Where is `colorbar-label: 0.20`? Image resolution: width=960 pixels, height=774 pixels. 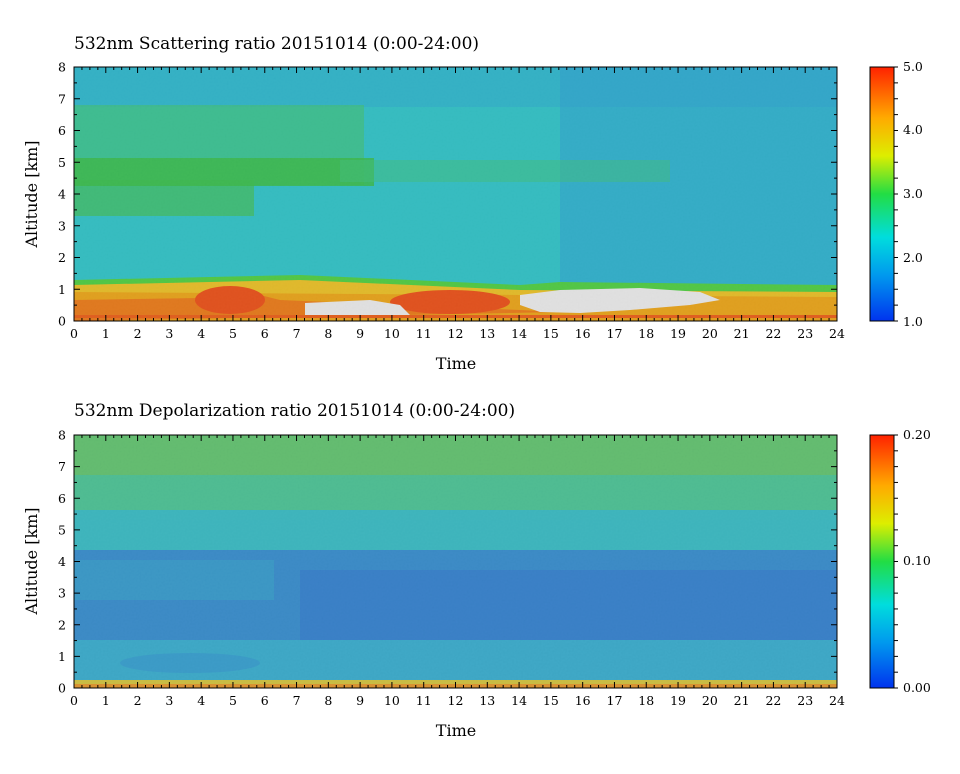 colorbar-label: 0.20 is located at coordinates (917, 434).